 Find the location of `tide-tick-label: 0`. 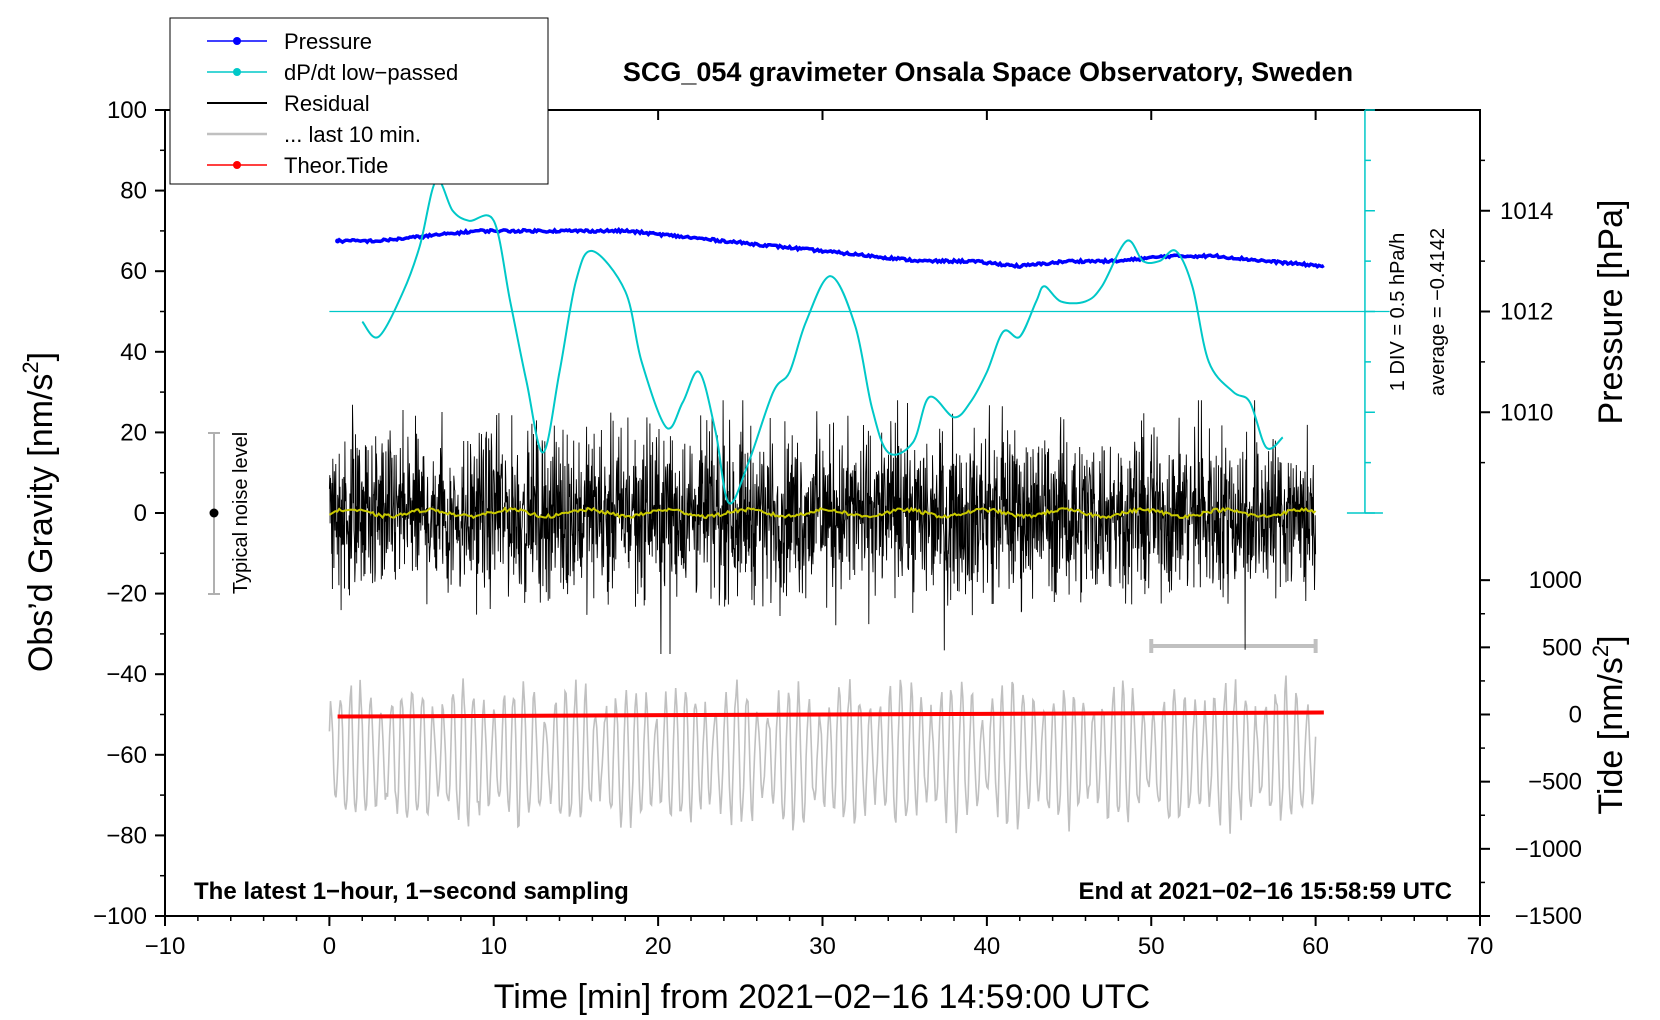

tide-tick-label: 0 is located at coordinates (1575, 715).